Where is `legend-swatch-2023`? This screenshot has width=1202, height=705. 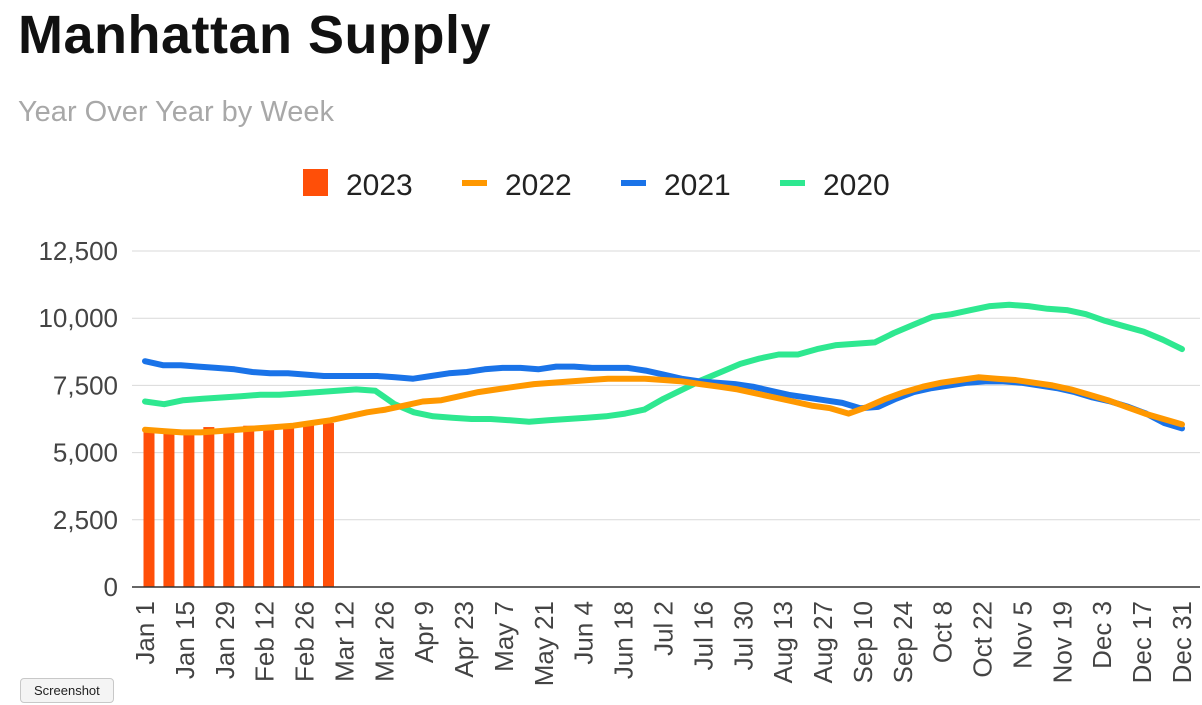
legend-swatch-2023 is located at coordinates (315, 182).